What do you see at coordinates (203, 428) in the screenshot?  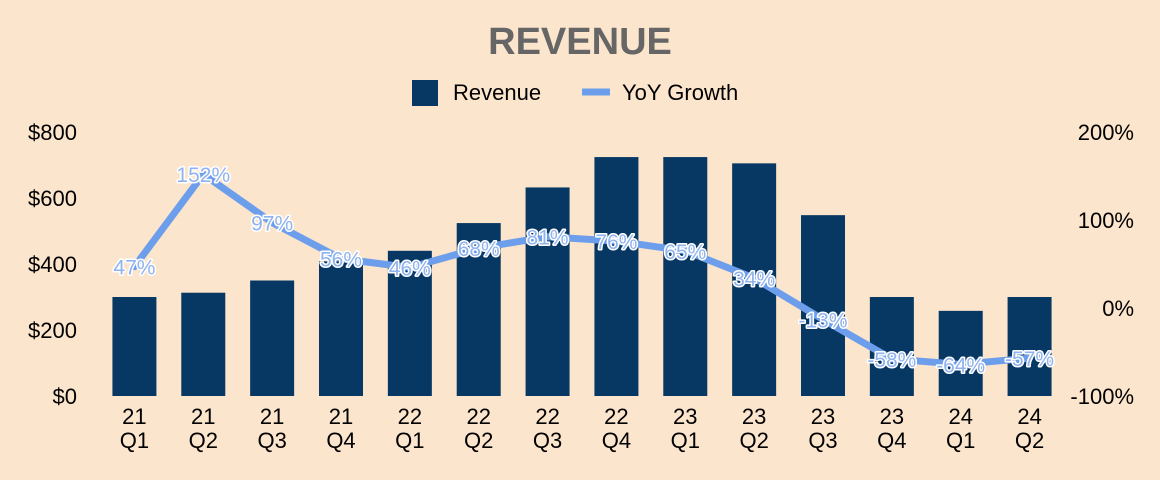 I see `x-tick-label: 21 Q2` at bounding box center [203, 428].